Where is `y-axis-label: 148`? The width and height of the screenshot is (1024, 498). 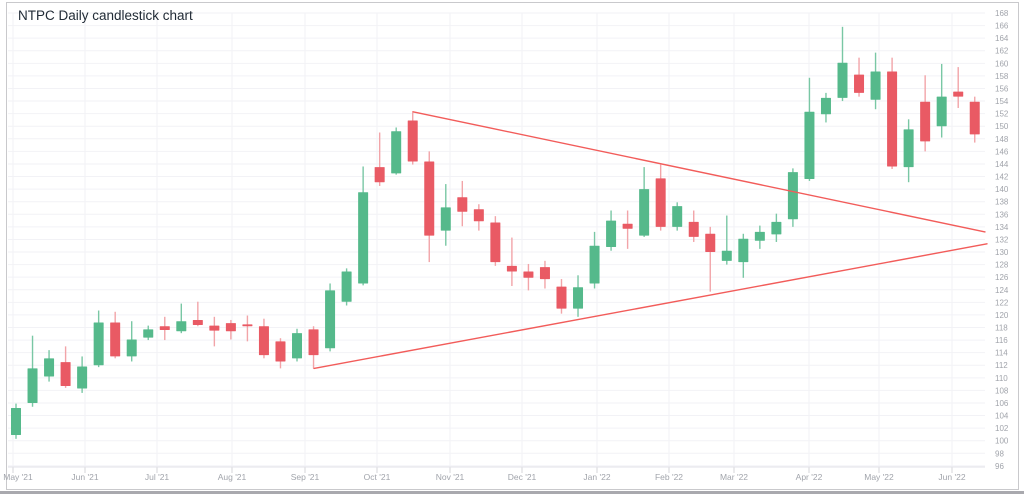
y-axis-label: 148 is located at coordinates (1002, 139).